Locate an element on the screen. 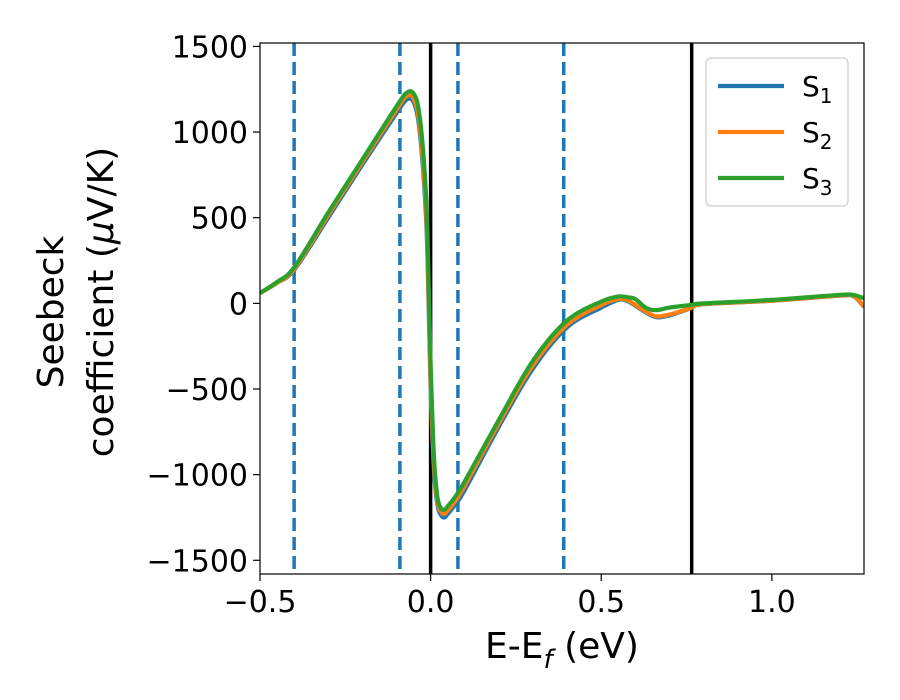 The image size is (900, 700). legend: S1 S2 S3 is located at coordinates (777, 132).